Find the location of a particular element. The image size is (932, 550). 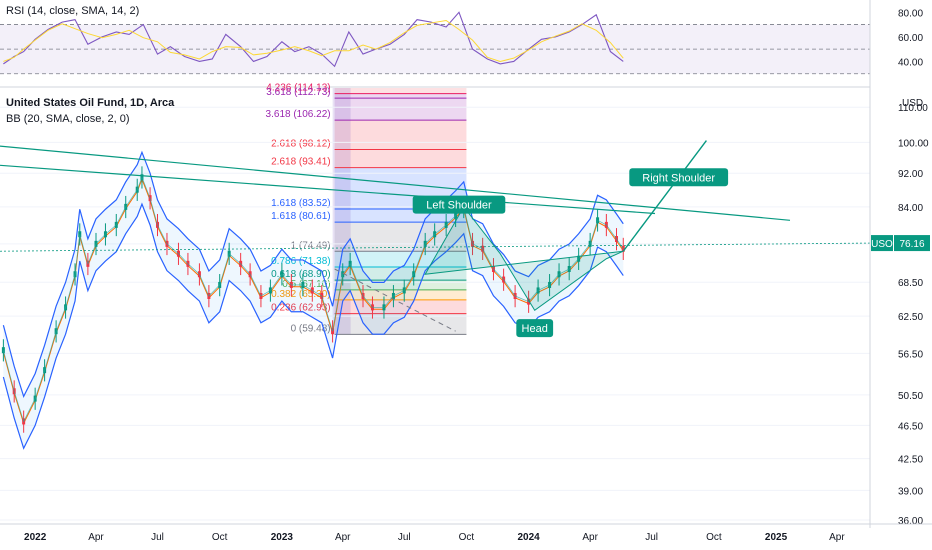

price-tick-label: 50.50 is located at coordinates (910, 396).